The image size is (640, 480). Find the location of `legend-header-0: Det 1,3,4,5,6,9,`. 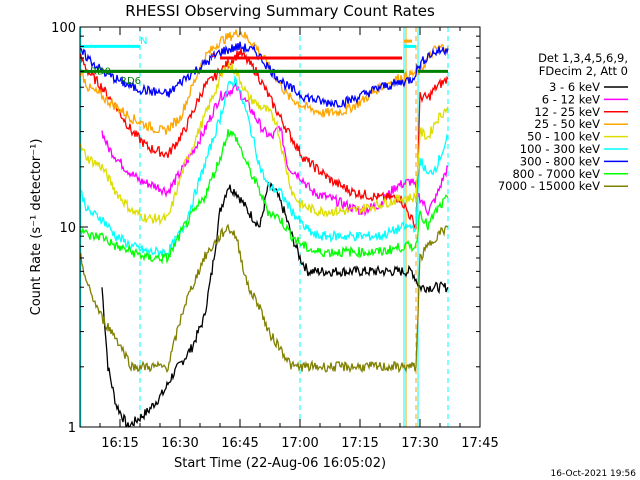

legend-header-0: Det 1,3,4,5,6,9, is located at coordinates (583, 58).